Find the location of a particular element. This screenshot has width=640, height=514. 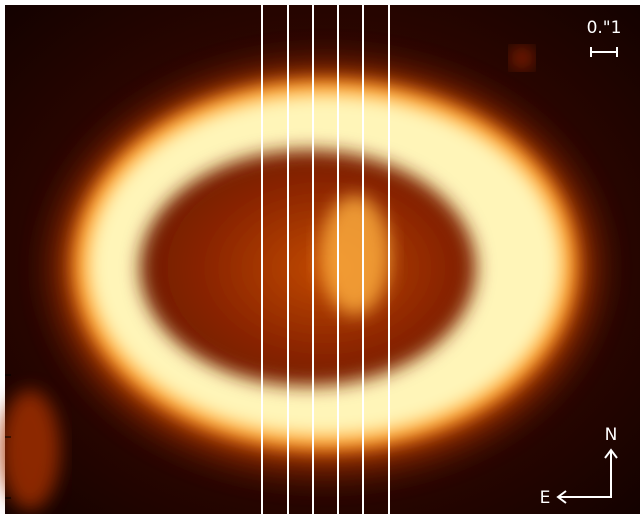

scale-label: 0."1 is located at coordinates (604, 28).